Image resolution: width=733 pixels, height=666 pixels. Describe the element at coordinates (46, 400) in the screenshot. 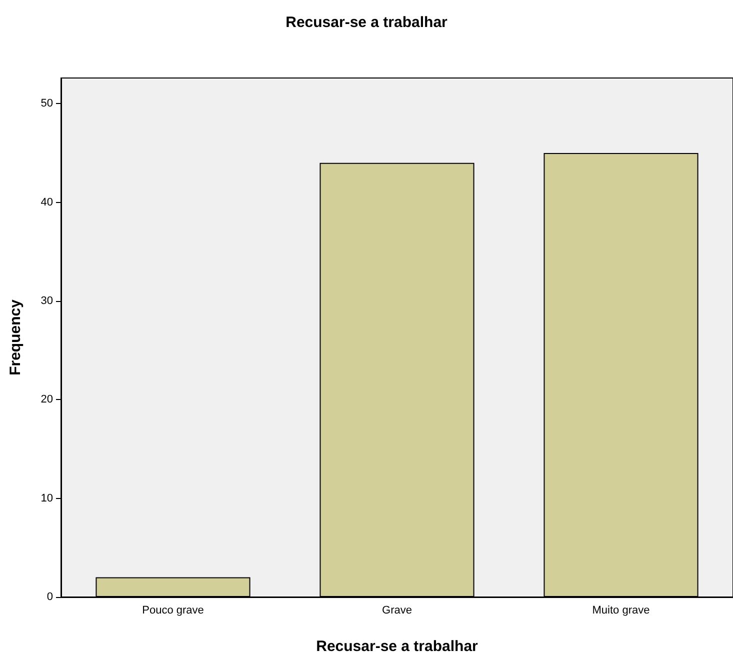

I see `y-tick-label: 20` at that location.